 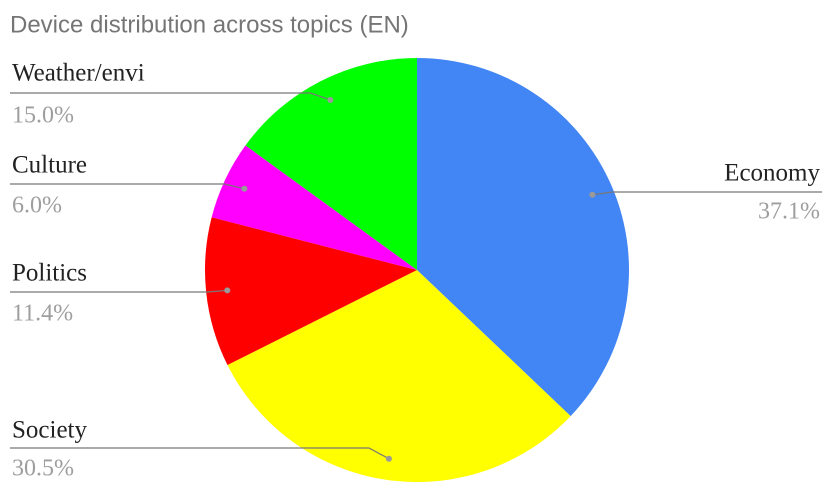 What do you see at coordinates (42, 314) in the screenshot?
I see `slice-value-label: 11.4%` at bounding box center [42, 314].